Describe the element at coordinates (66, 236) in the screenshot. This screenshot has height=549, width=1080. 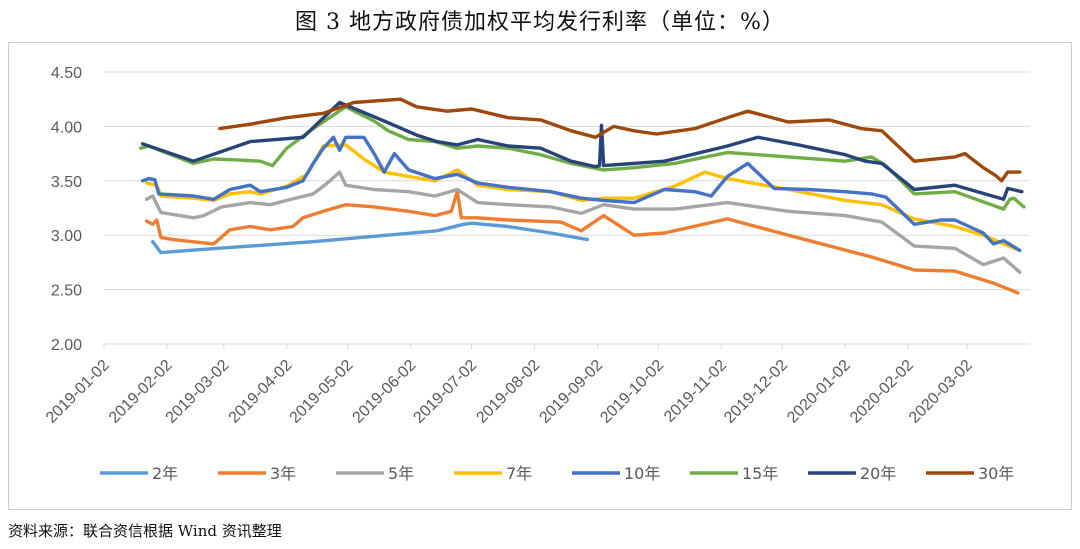
I see `y-tick-label: 3.00` at that location.